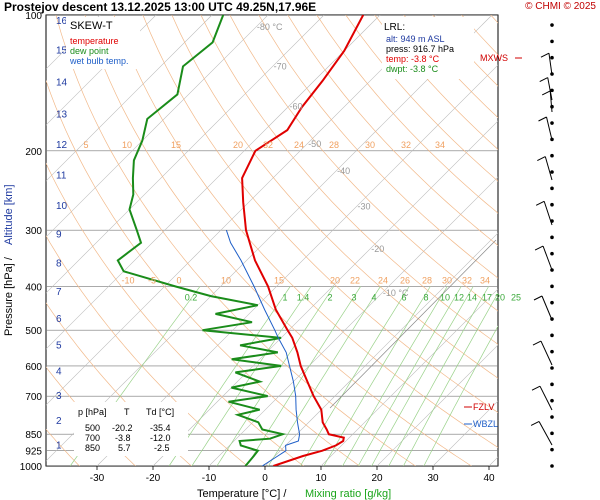  I want to click on legend-heading: SKEW-T, so click(91, 26).